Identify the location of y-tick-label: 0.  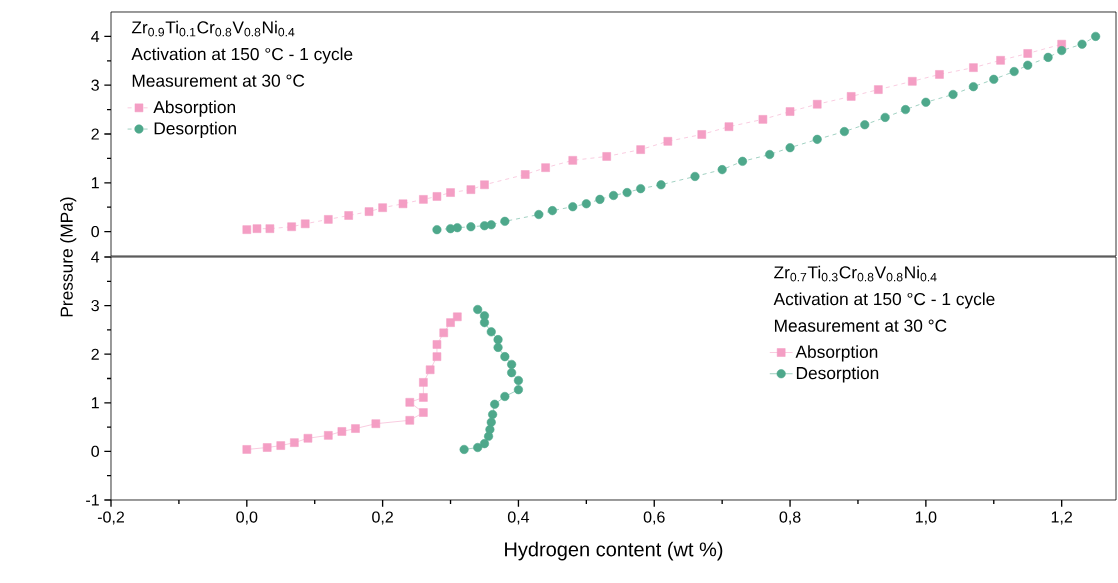
(95, 231).